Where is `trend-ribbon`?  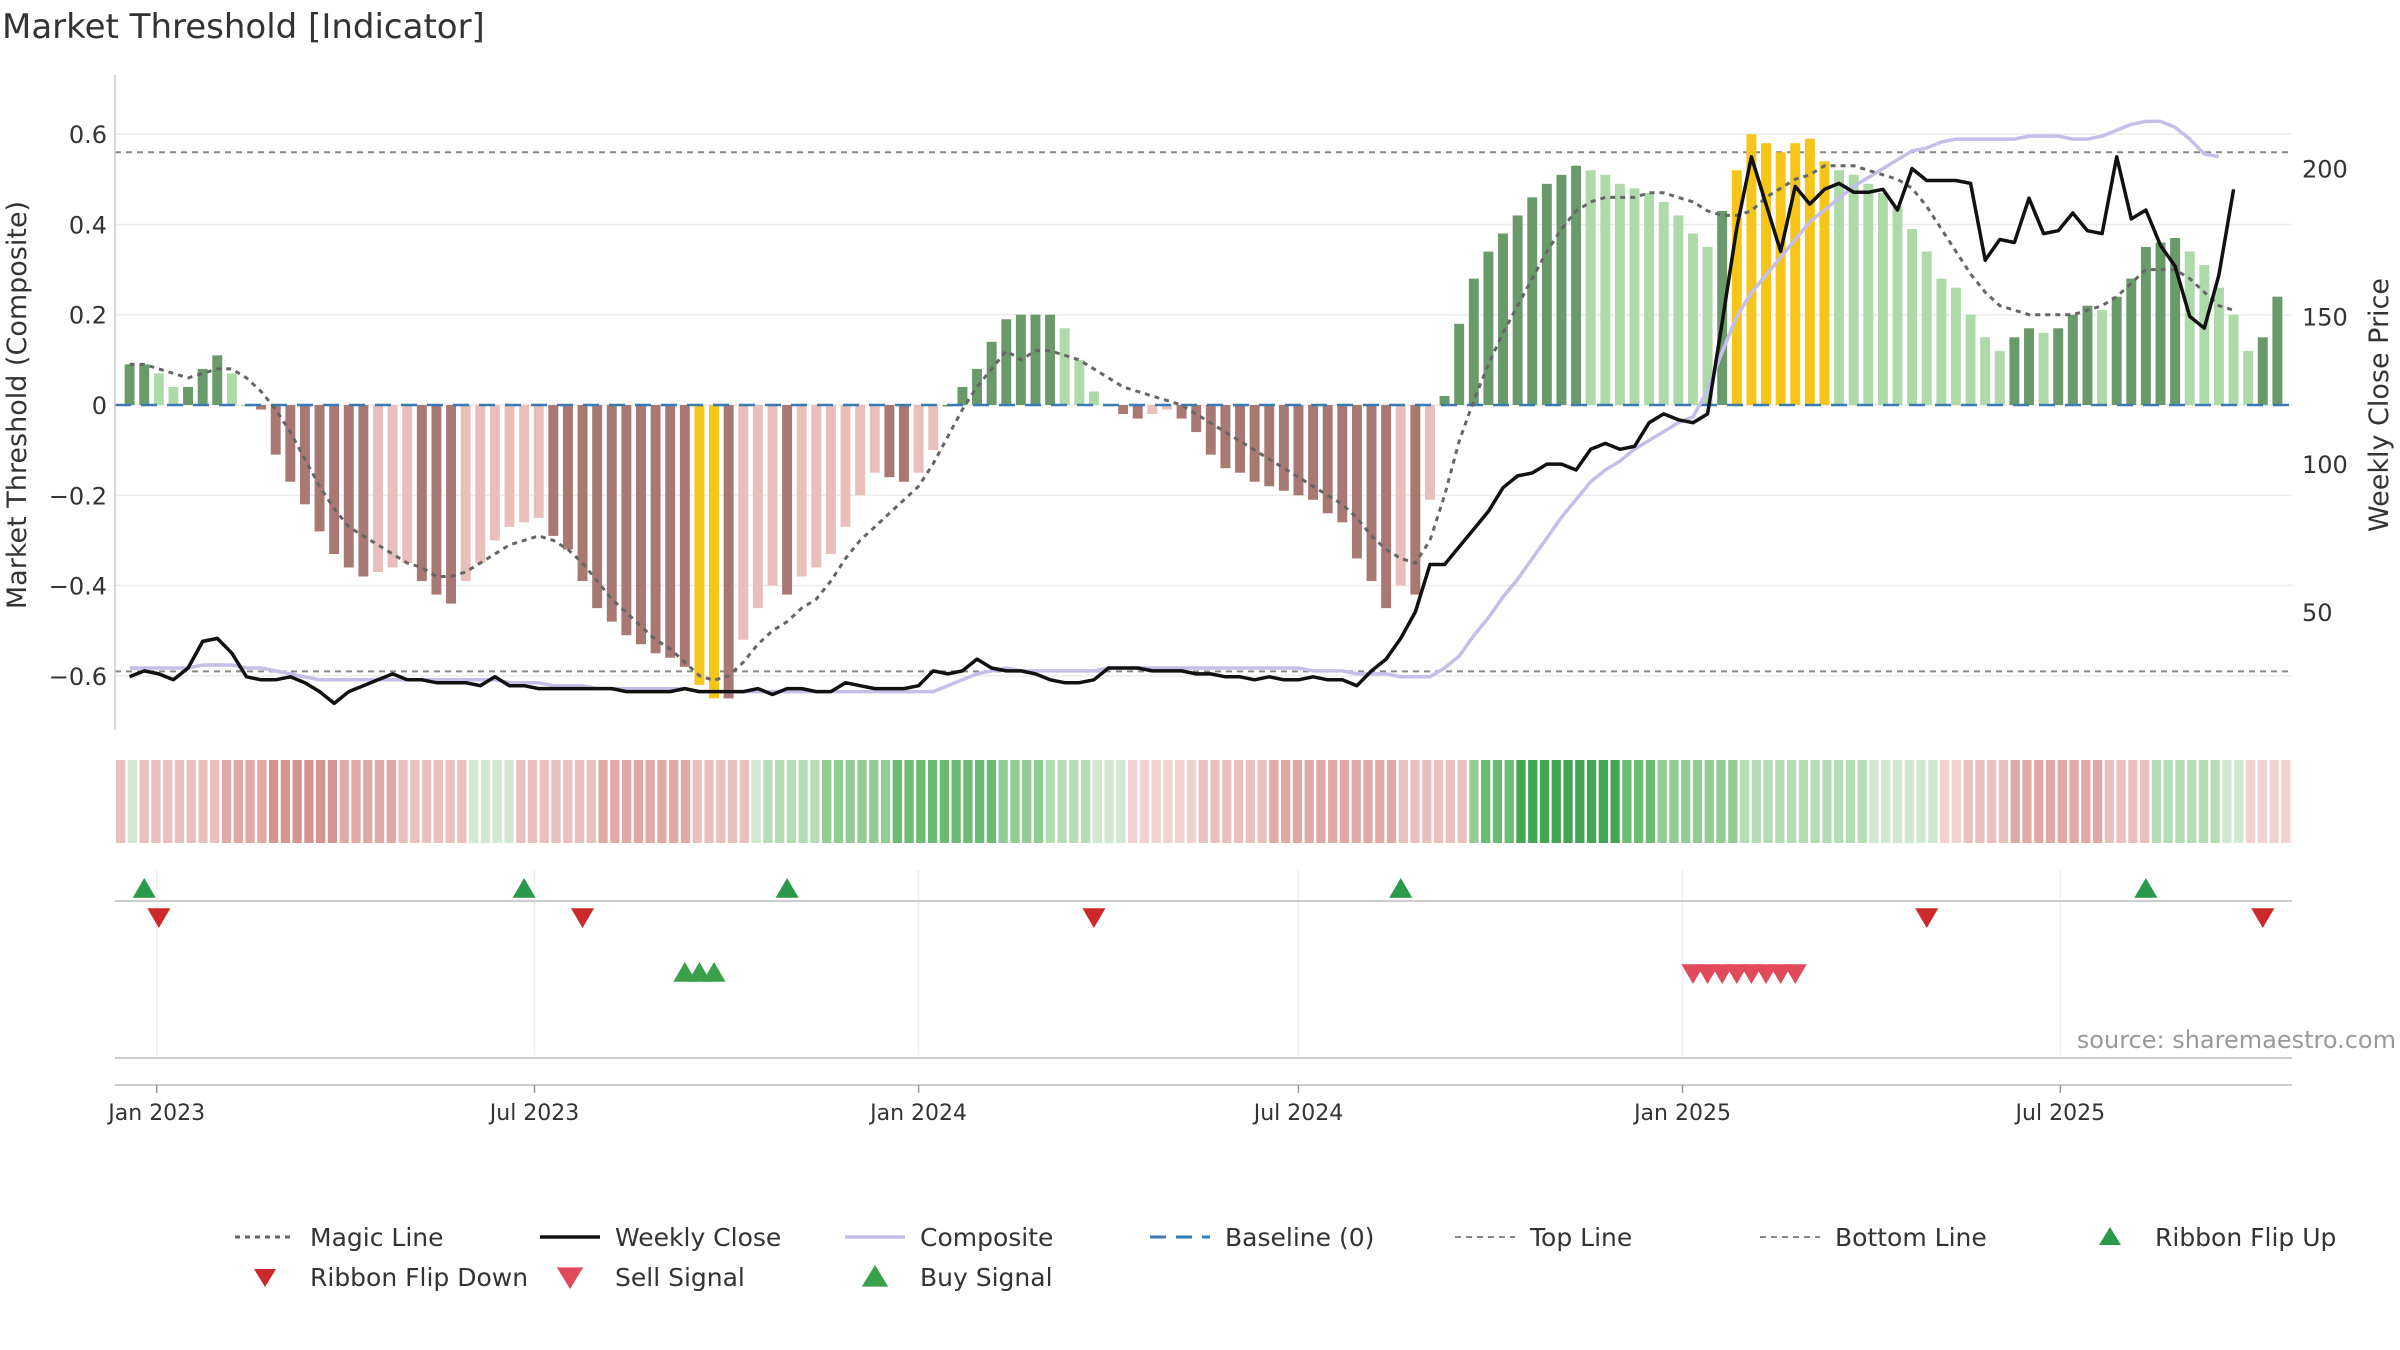 trend-ribbon is located at coordinates (1203, 801).